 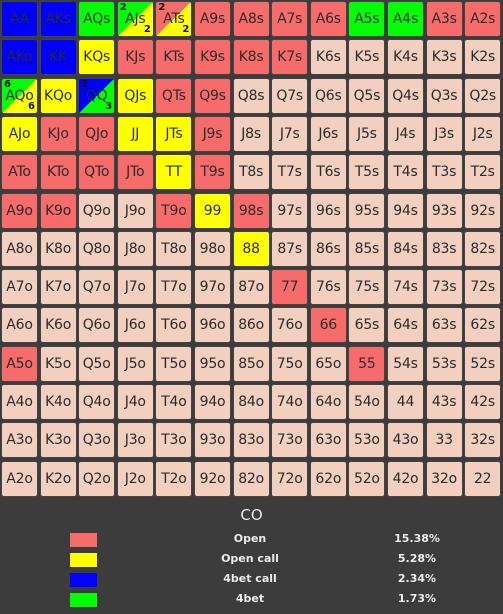 I want to click on hand-cell-t4o: T4o, so click(x=174, y=402).